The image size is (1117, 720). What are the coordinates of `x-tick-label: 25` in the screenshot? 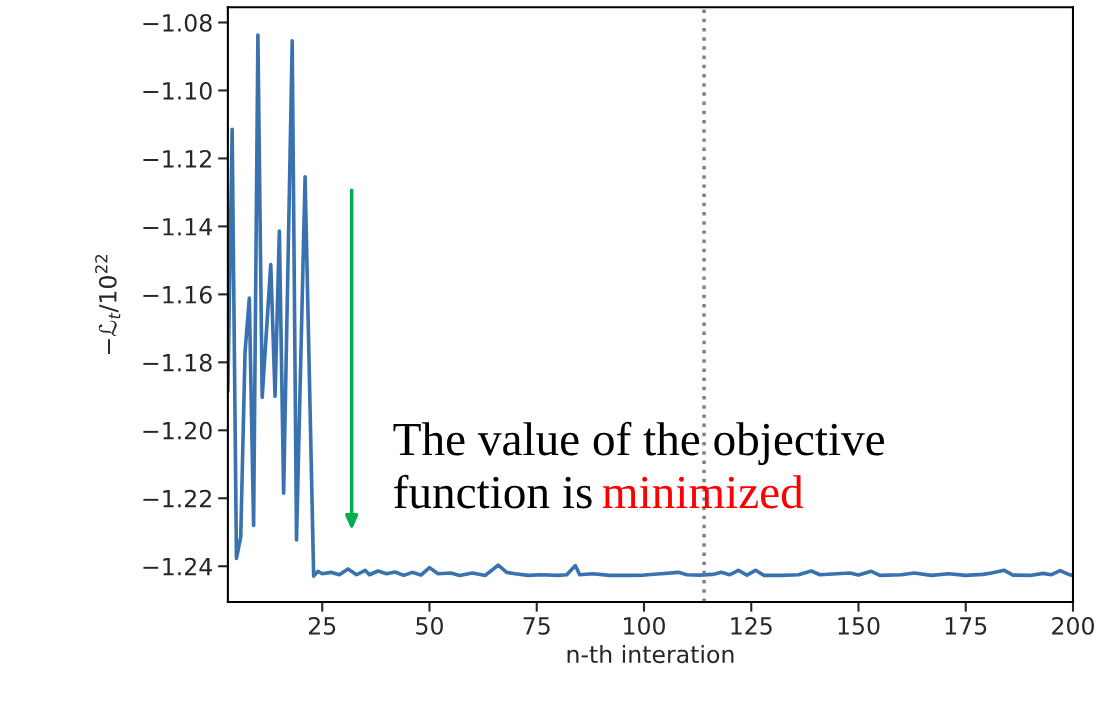 It's located at (322, 625).